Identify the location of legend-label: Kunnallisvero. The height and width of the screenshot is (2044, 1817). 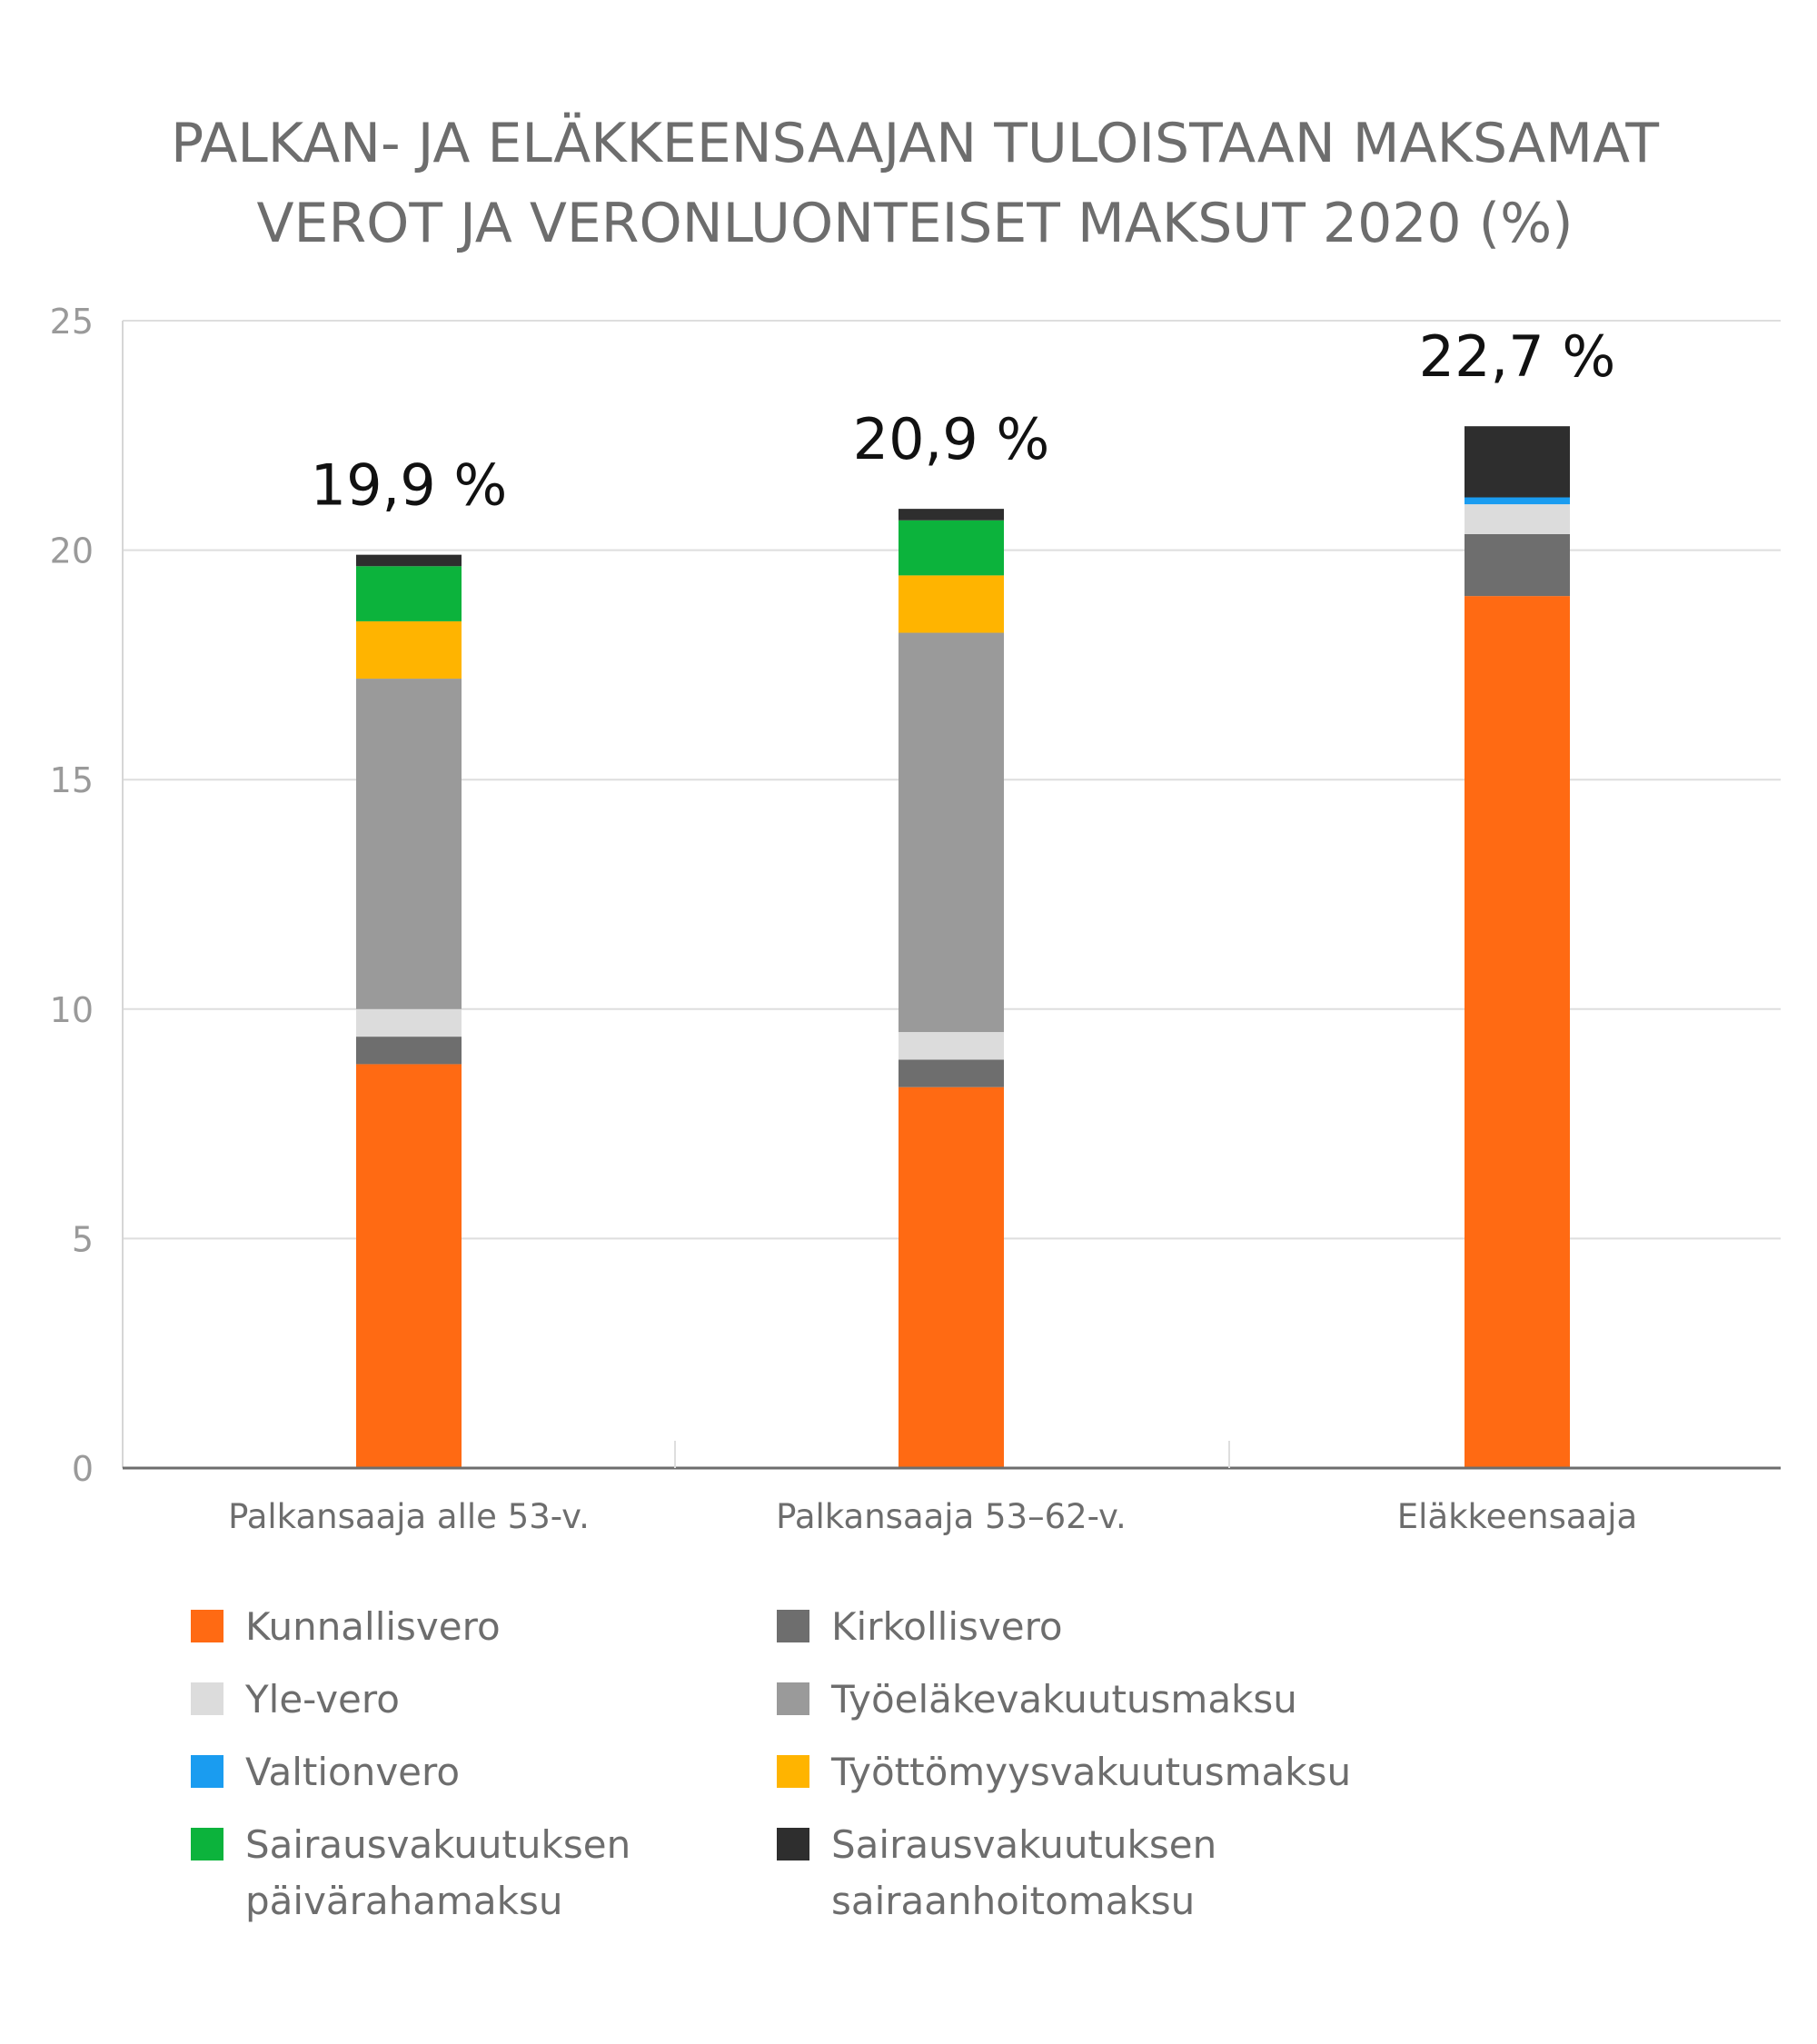
(373, 1626).